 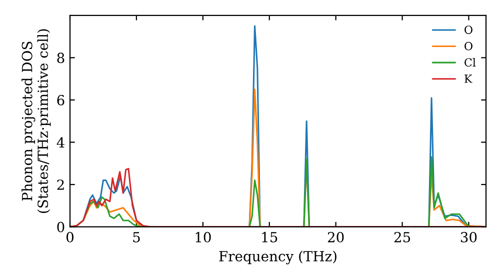 What do you see at coordinates (36, 121) in the screenshot?
I see `y-axis-title: Phonon projected DOS (States/THz·primitive cell)` at bounding box center [36, 121].